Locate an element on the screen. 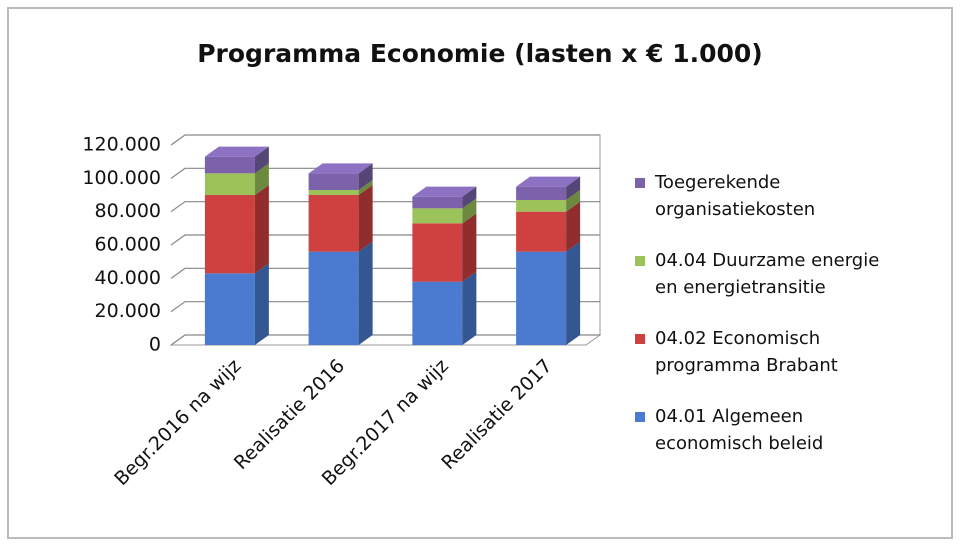 This screenshot has height=546, width=961. legend-label: Toegerekende organisatiekosten is located at coordinates (734, 196).